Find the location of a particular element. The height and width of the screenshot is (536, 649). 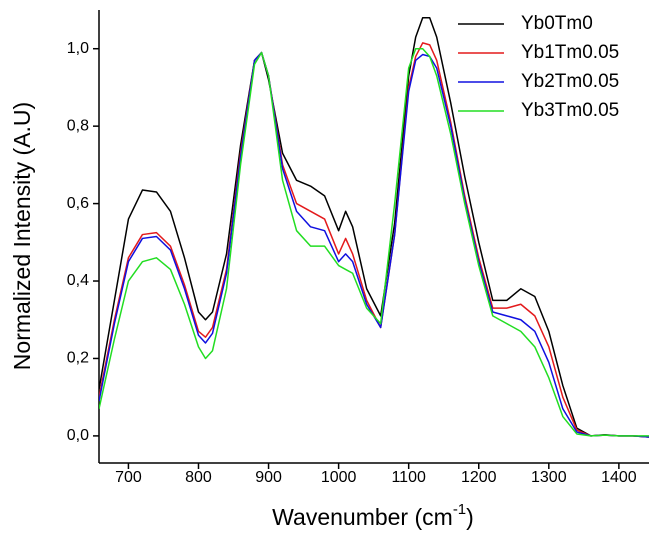

legend-label: Yb1Tm0.05 is located at coordinates (570, 52).